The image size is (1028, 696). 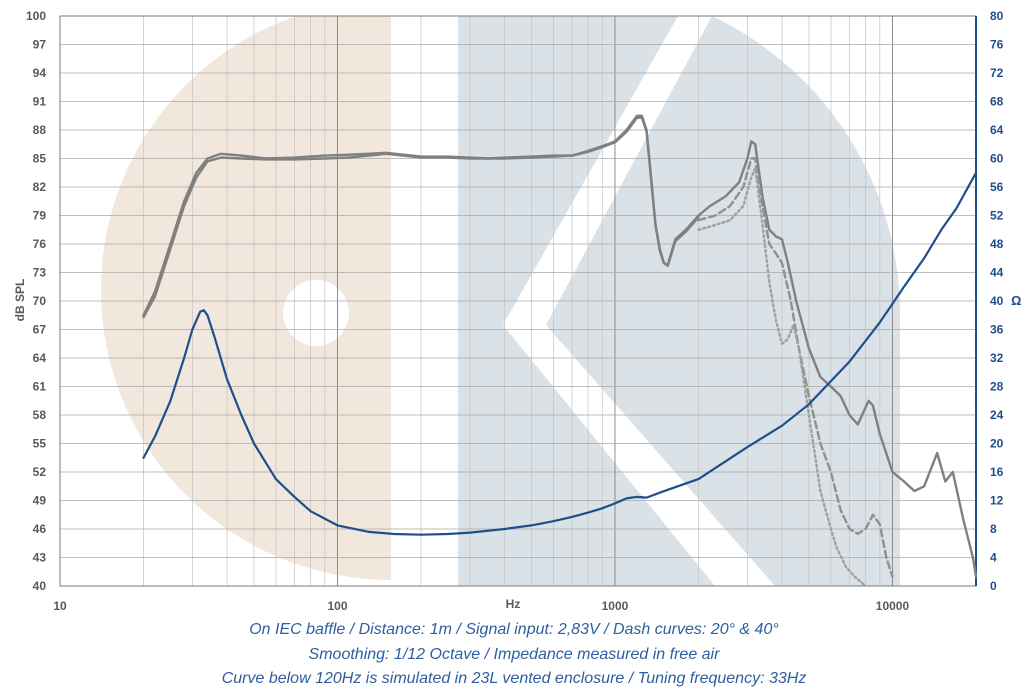 I want to click on y2-tick-label: 20, so click(x=997, y=444).